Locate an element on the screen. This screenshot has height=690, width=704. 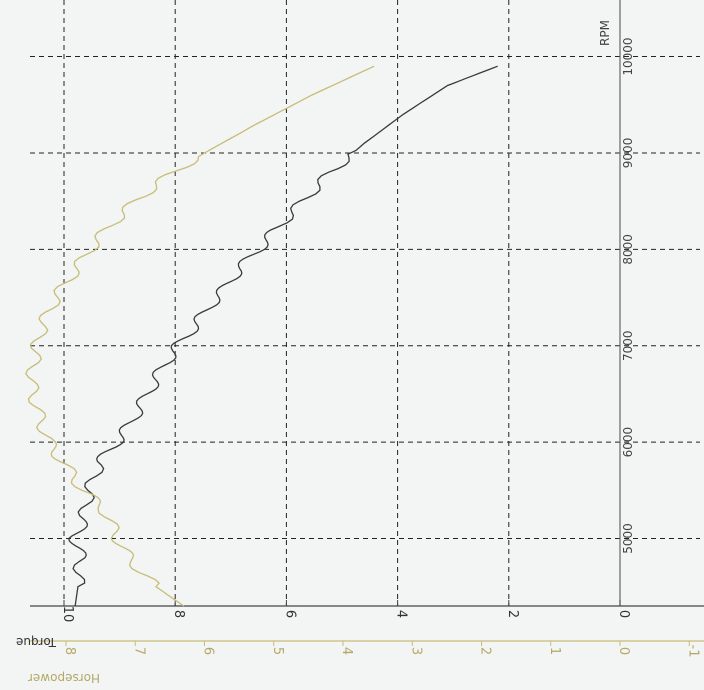
rpm-tick-label: 8000 is located at coordinates (628, 249).